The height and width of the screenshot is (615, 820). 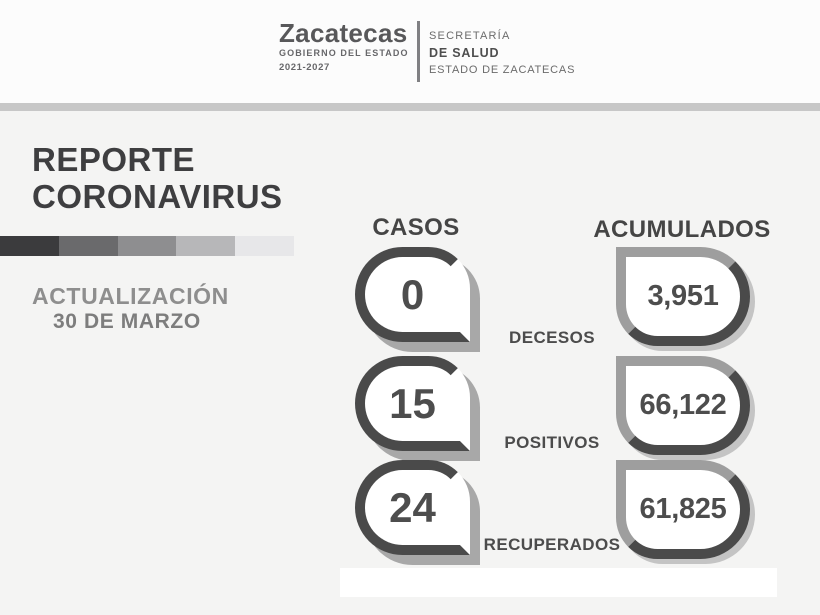 What do you see at coordinates (502, 53) in the screenshot?
I see `secretariat-block: SECRETARÍA DE SALUD ESTADO DE ZACATECAS` at bounding box center [502, 53].